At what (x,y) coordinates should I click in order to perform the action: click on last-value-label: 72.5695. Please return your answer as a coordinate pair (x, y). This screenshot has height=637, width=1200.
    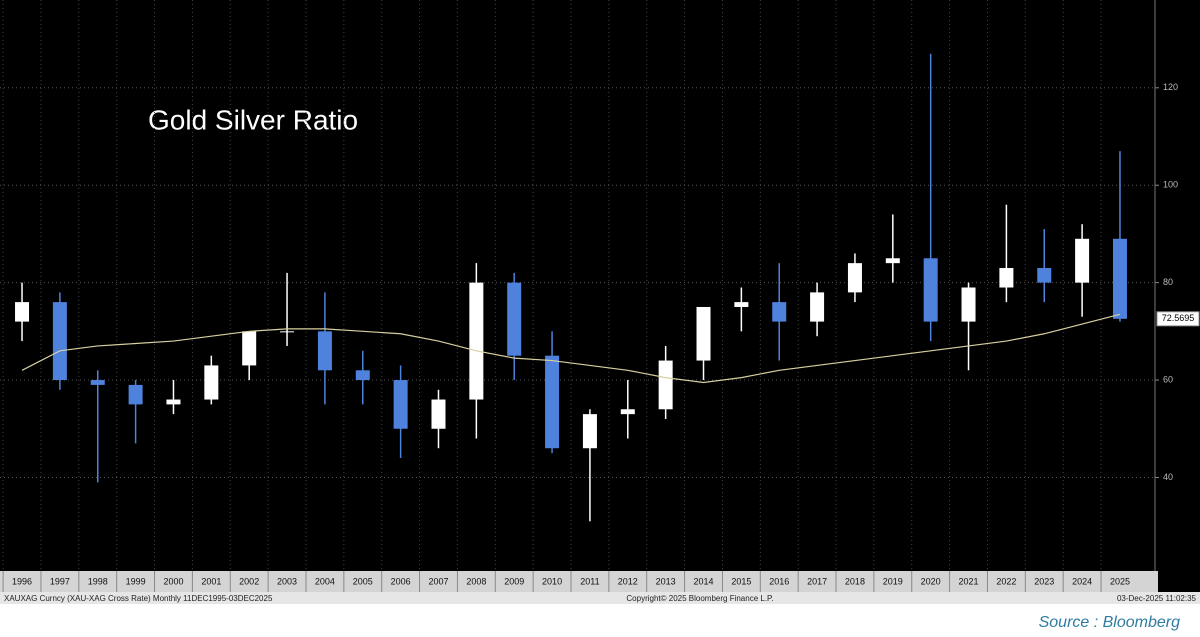
    Looking at the image, I should click on (1178, 318).